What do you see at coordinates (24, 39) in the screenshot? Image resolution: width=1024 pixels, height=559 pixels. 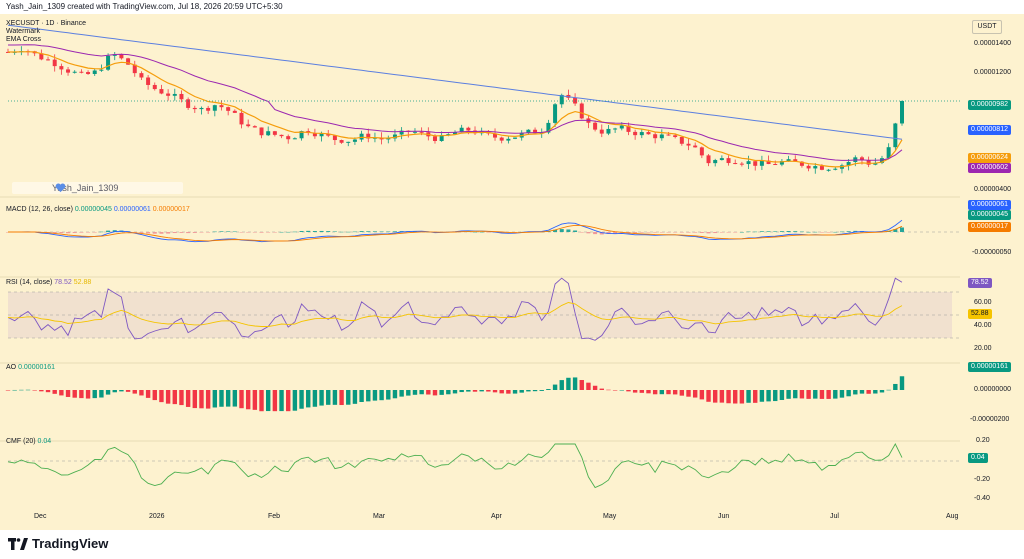 I see `indicator-ema-cross-label: EMA Cross` at bounding box center [24, 39].